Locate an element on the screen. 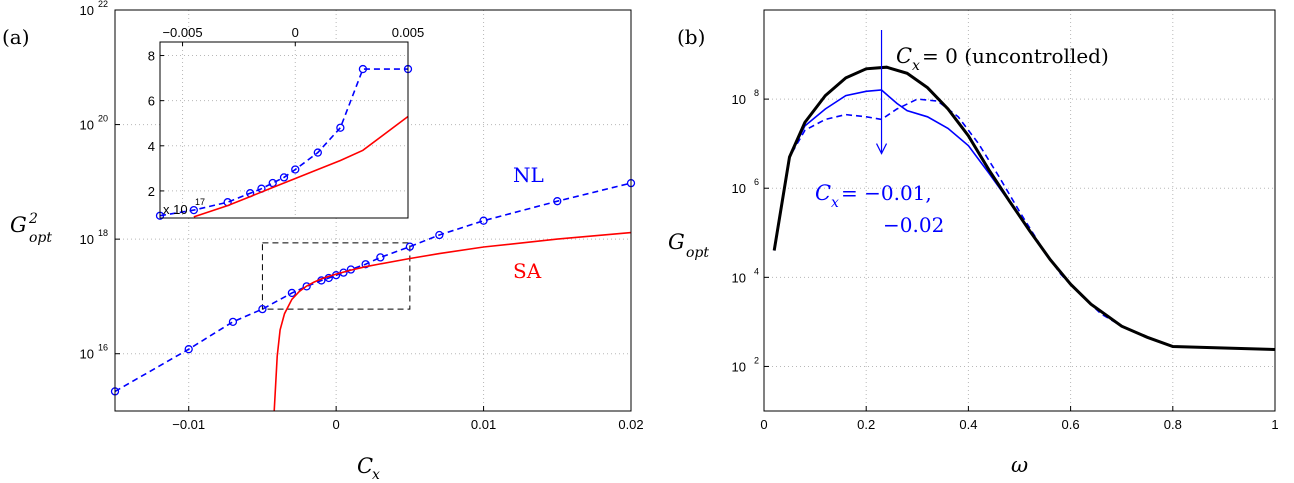  inset-y-tick-label: 2 is located at coordinates (151, 191).